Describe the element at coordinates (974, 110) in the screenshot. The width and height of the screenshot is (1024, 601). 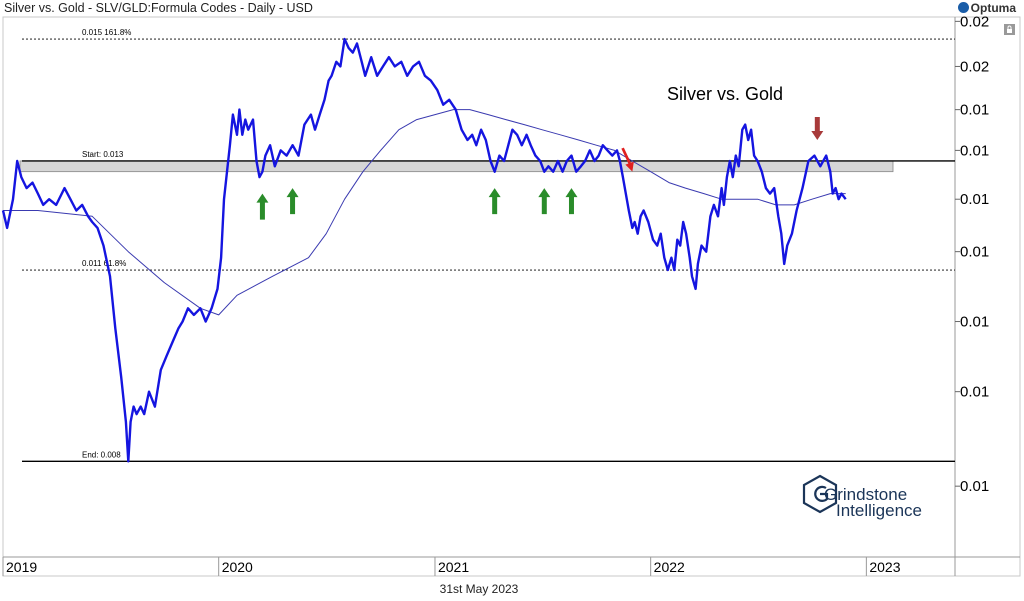
I see `y-tick-label-2: 0.01` at that location.